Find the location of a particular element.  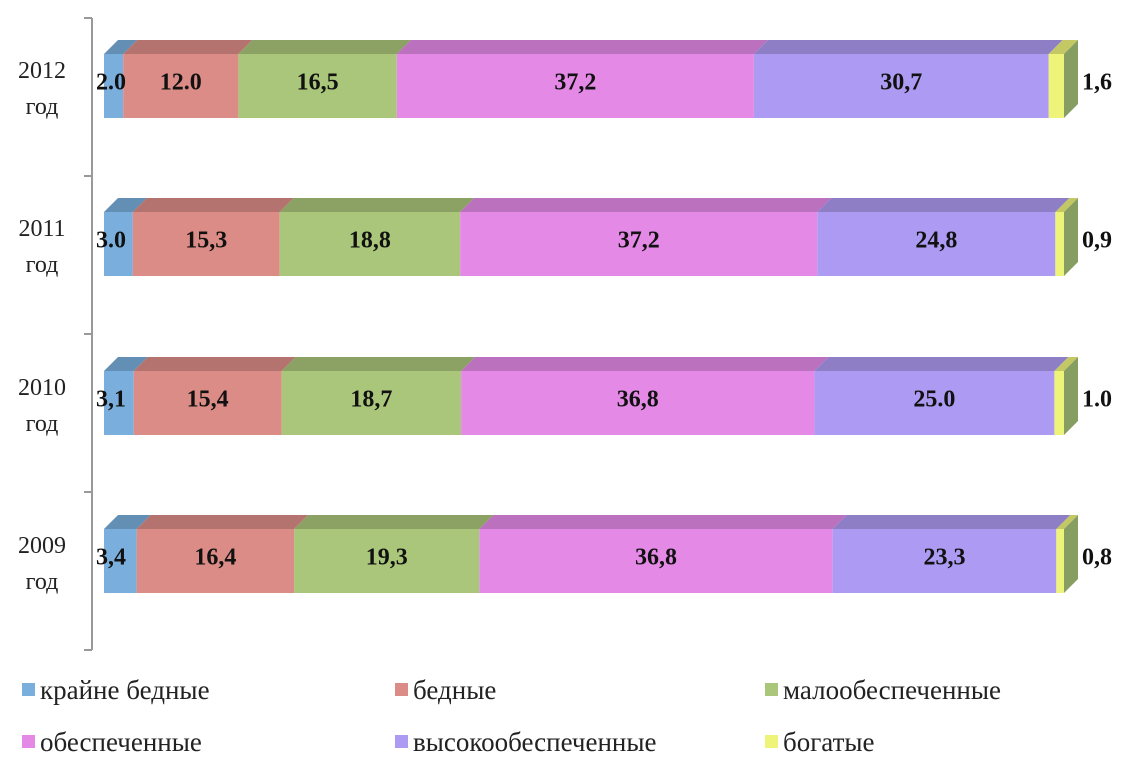

data-label: 3,4 is located at coordinates (111, 558).